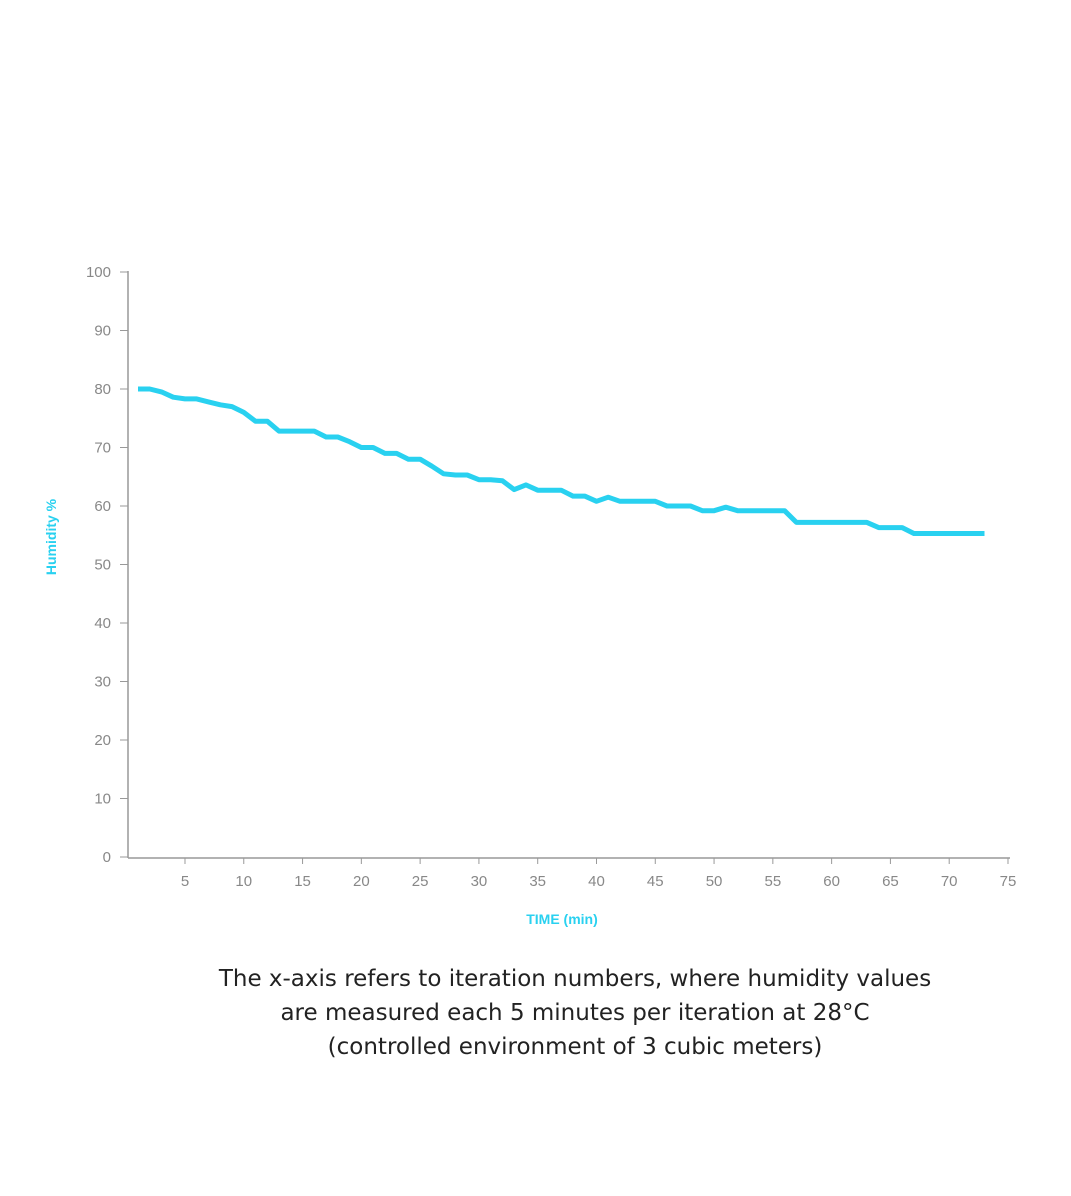  Describe the element at coordinates (102, 565) in the screenshot. I see `y-tick-label: 50` at that location.